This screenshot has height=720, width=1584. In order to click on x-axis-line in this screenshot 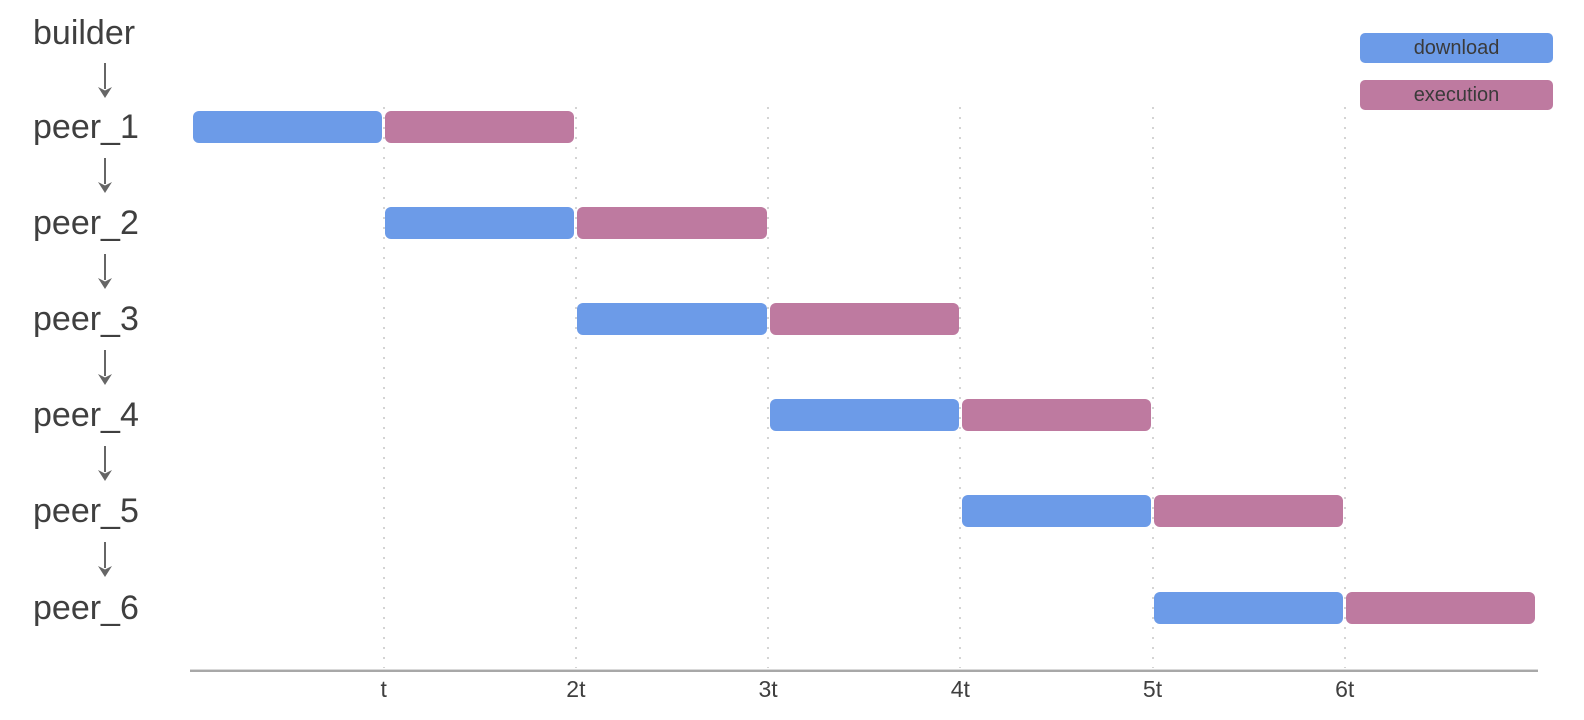, I will do `click(864, 671)`.